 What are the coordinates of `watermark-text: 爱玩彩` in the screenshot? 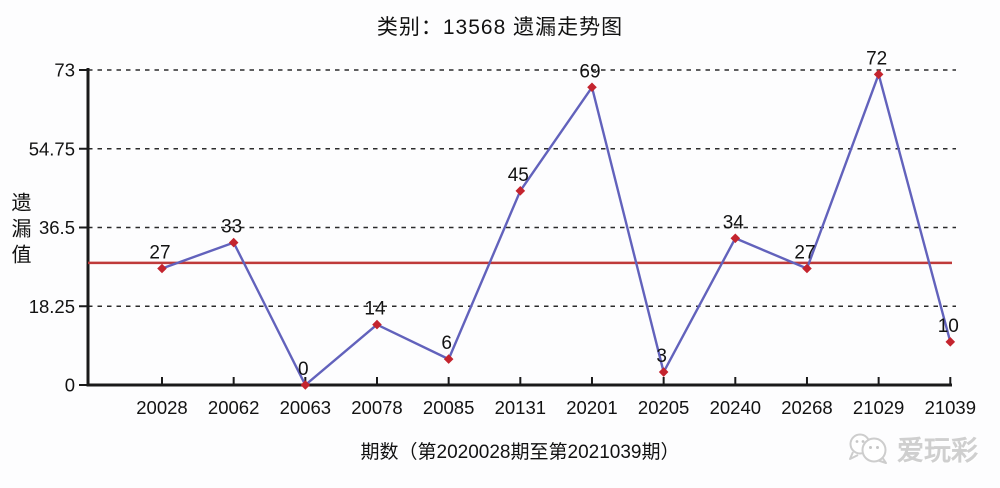 It's located at (937, 451).